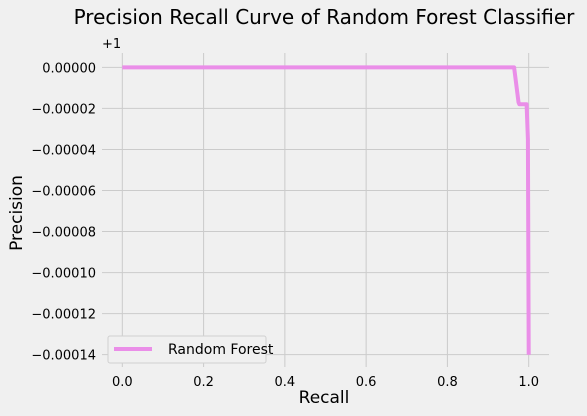  I want to click on legend-label: Random Forest, so click(221, 350).